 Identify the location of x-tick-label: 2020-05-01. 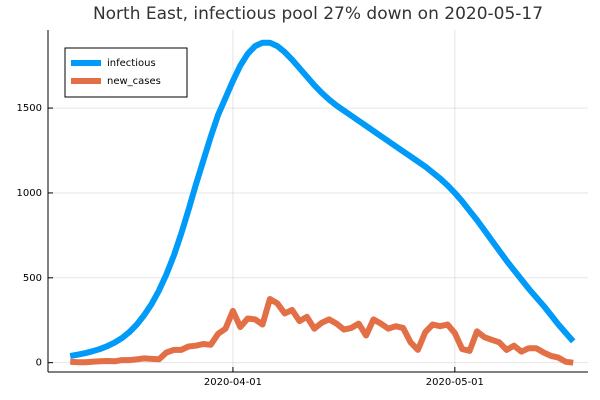
(455, 382).